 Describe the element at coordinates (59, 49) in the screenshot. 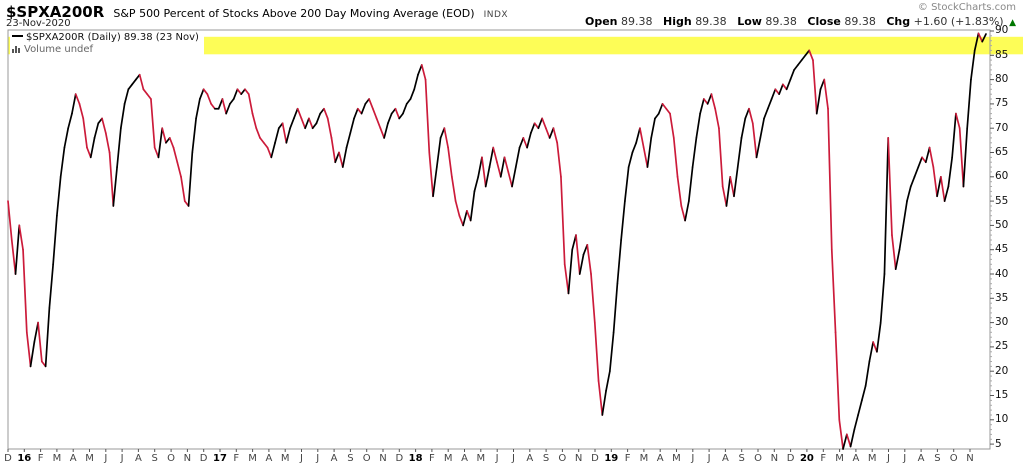

I see `legend-volume-label: Volume undef` at that location.